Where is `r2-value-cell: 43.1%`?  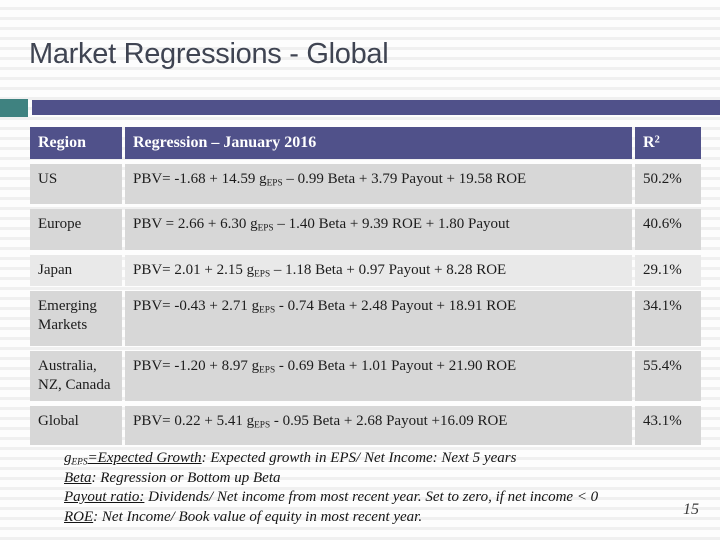
r2-value-cell: 43.1% is located at coordinates (668, 425).